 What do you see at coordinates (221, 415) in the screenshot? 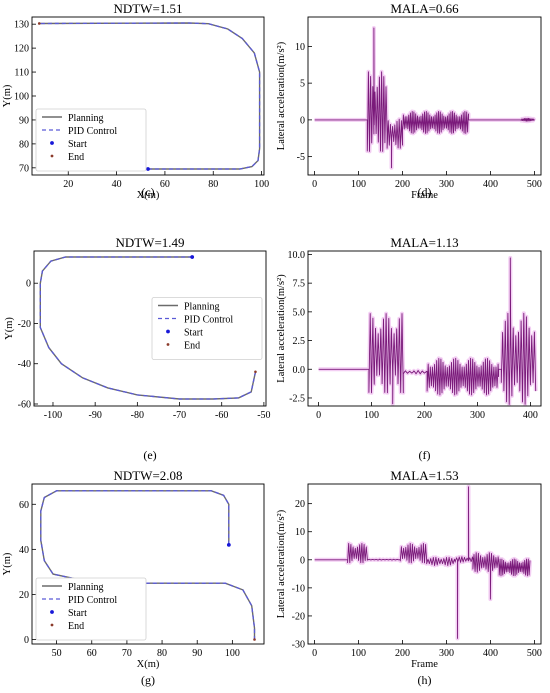
I see `x-tick-label: -60` at bounding box center [221, 415].